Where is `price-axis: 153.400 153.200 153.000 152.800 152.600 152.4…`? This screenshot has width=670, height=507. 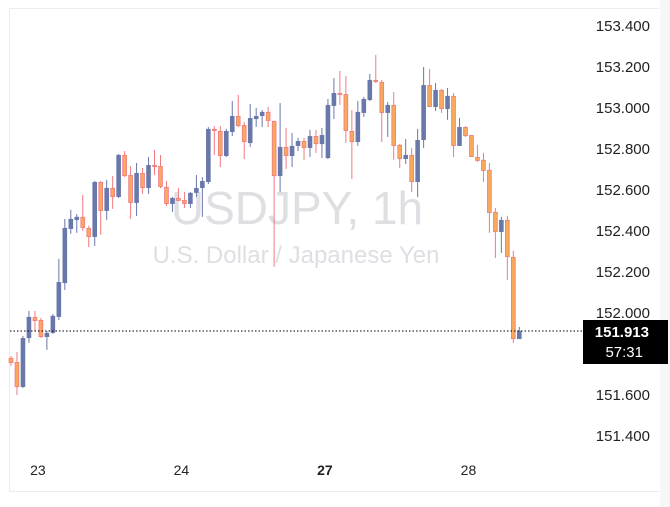 price-axis: 153.400 153.200 153.000 152.800 152.600 152.4… is located at coordinates (623, 231).